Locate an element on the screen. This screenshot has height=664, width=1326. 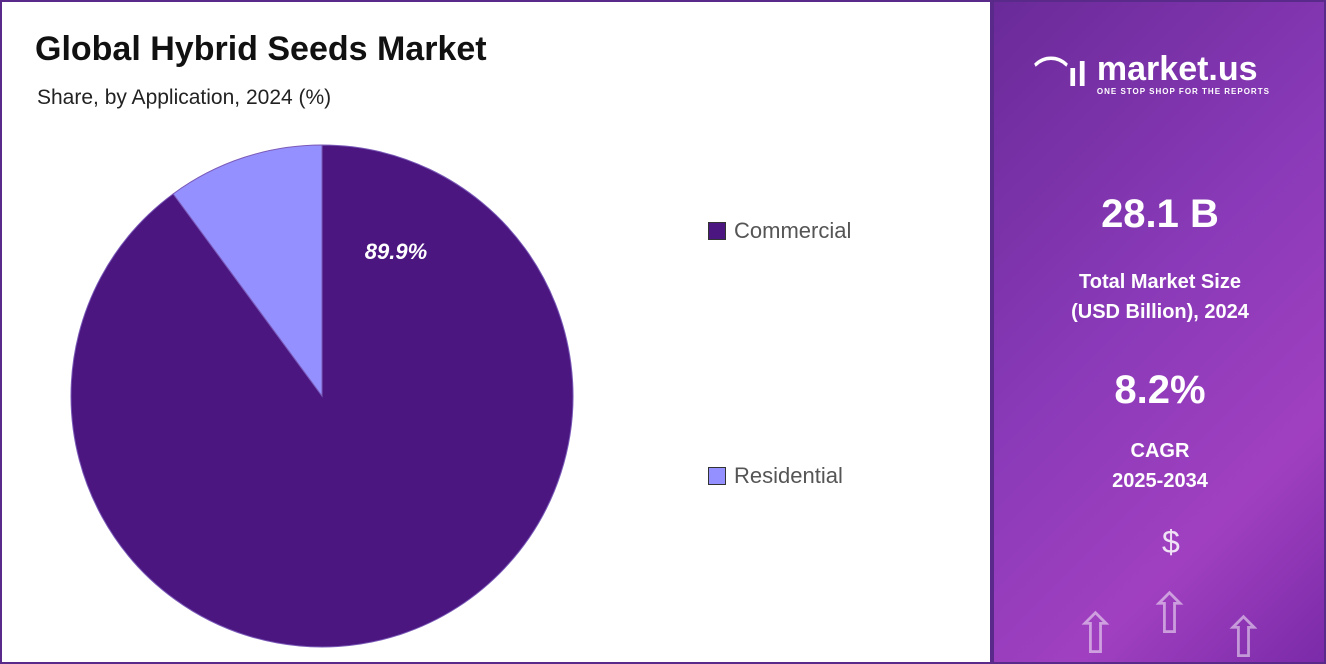
chart-title: Global Hybrid Seeds Market is located at coordinates (261, 49).